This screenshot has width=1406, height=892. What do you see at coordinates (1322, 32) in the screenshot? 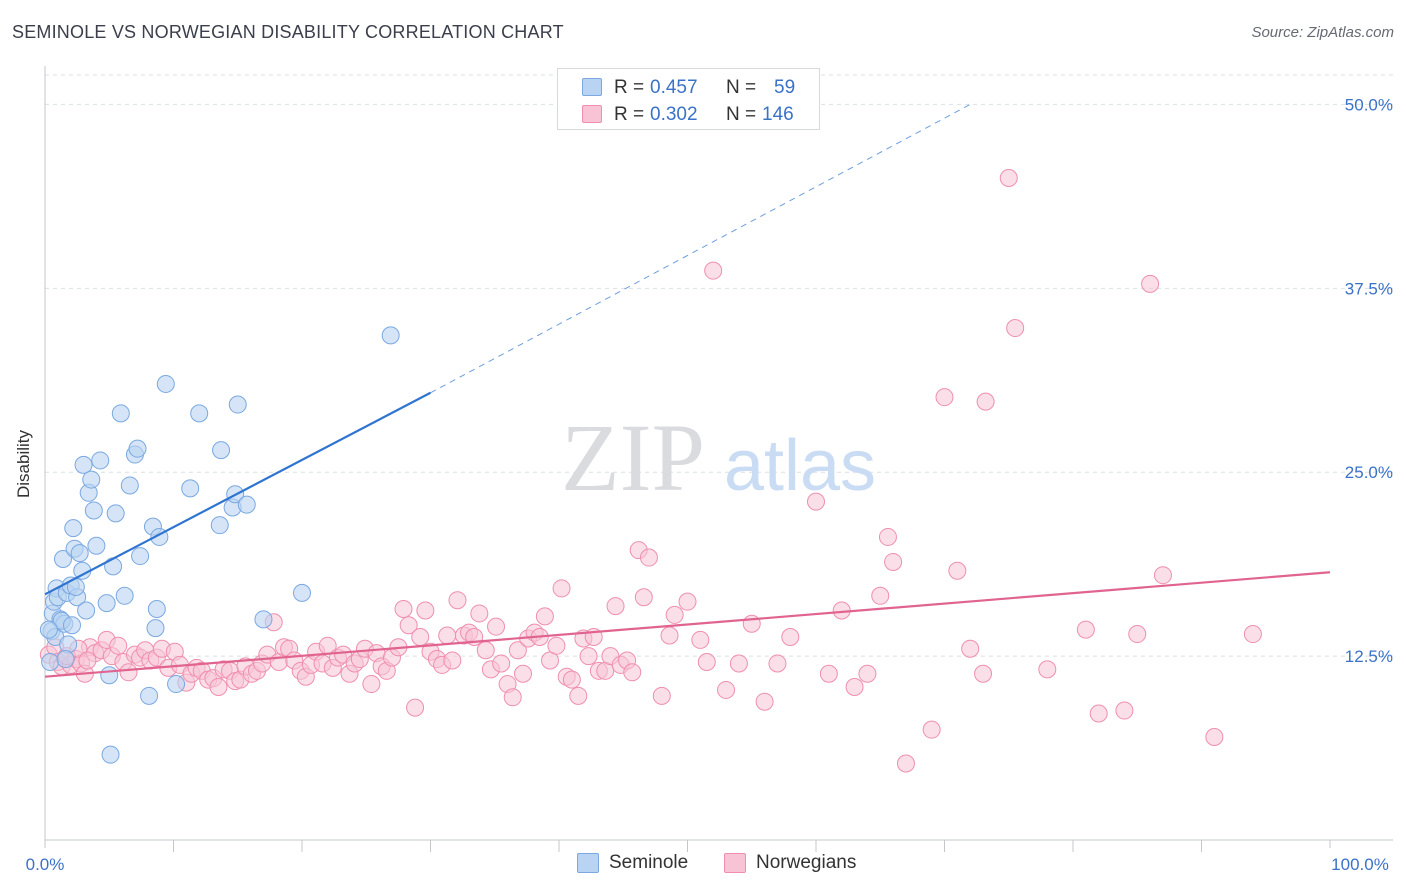
I see `source-label: Source: ZipAtlas.com` at bounding box center [1322, 32].